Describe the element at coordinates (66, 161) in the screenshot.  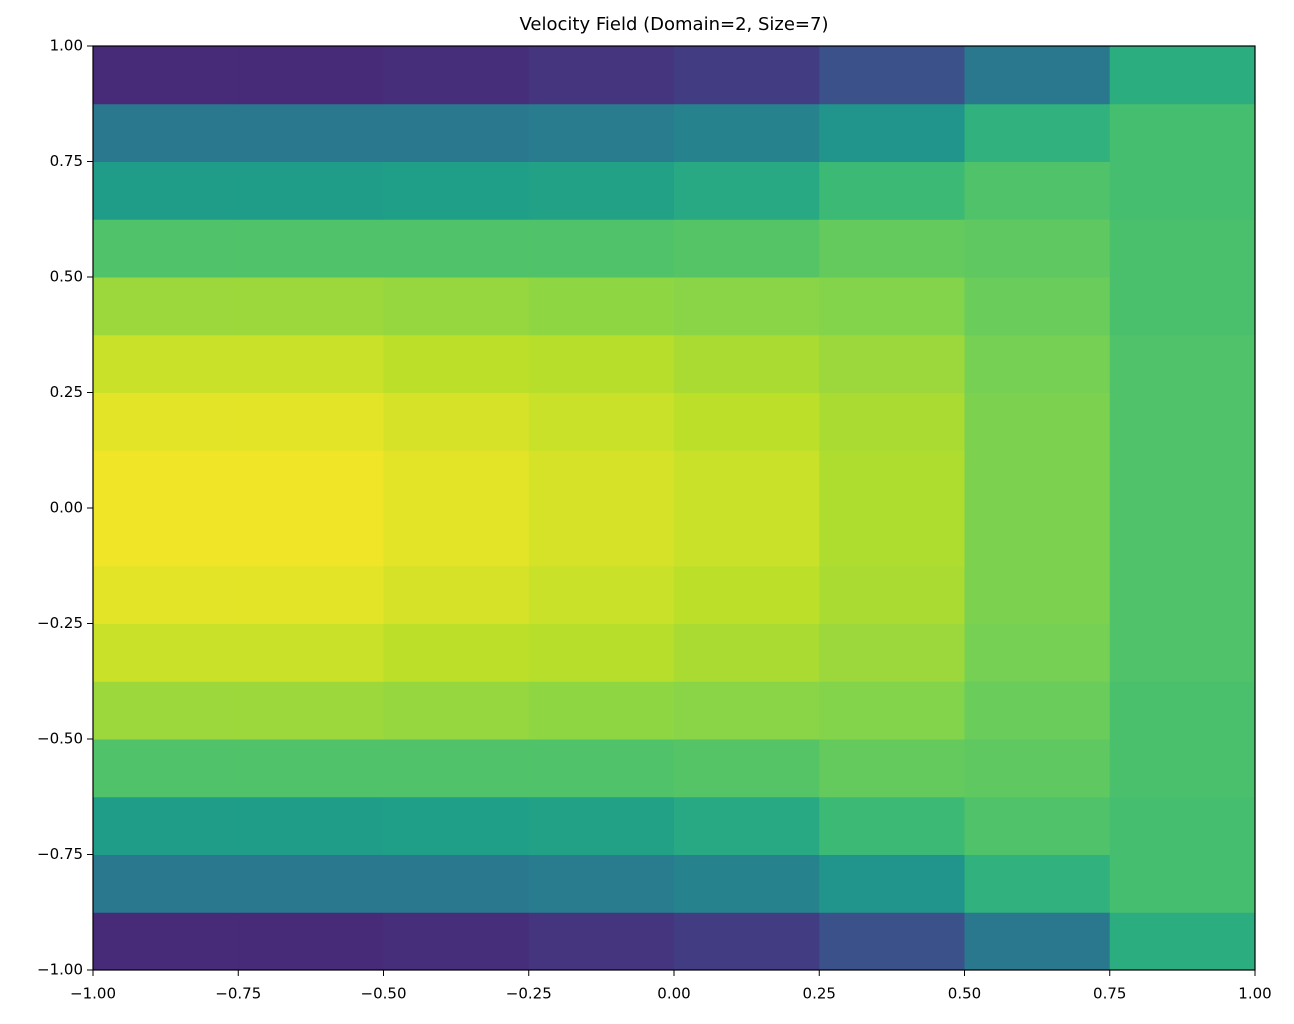
I see `y-tick-label: 0.75` at that location.